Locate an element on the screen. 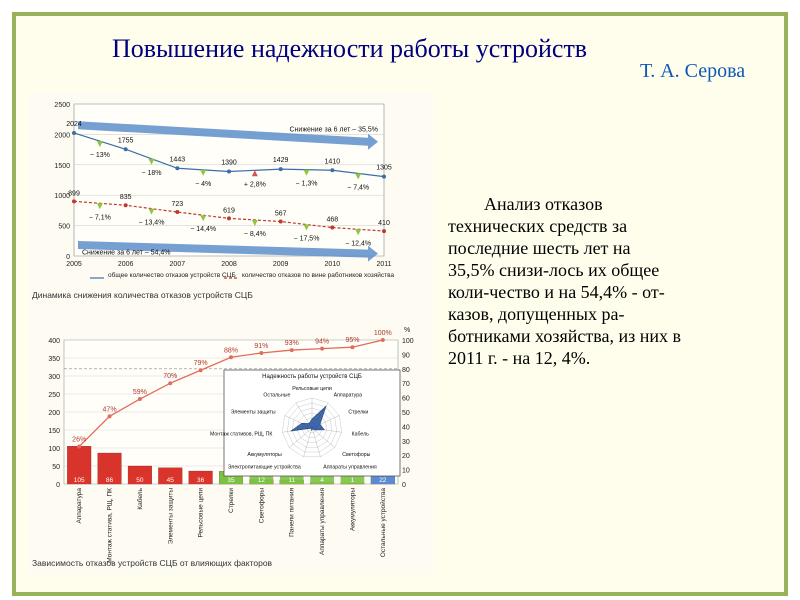 Image resolution: width=800 pixels, height=600 pixels. trend-annotation: Снижение за 6 лет – 35,5% is located at coordinates (334, 130).